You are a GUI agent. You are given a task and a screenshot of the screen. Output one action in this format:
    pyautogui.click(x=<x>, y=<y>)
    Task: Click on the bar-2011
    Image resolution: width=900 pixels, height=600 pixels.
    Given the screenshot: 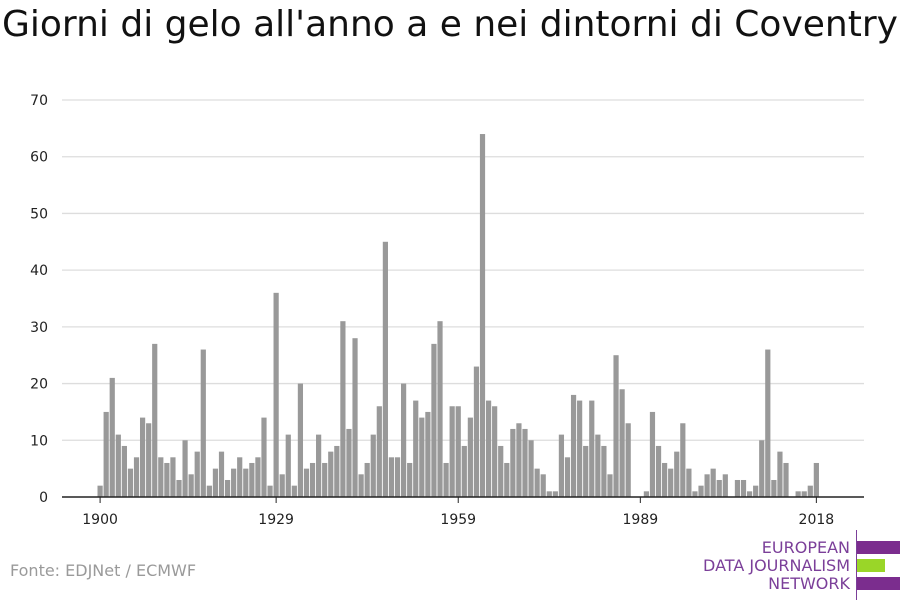 What is the action you would take?
    pyautogui.click(x=774, y=488)
    